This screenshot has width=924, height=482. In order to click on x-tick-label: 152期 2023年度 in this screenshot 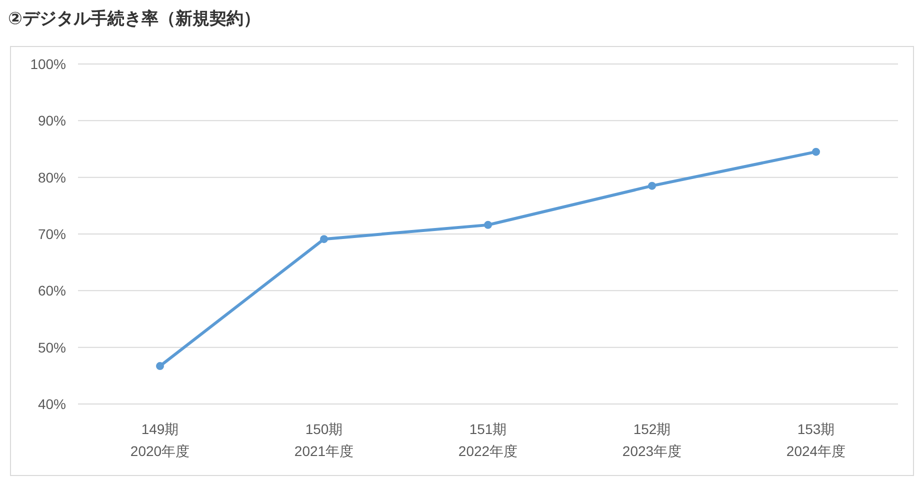, I will do `click(652, 440)`.